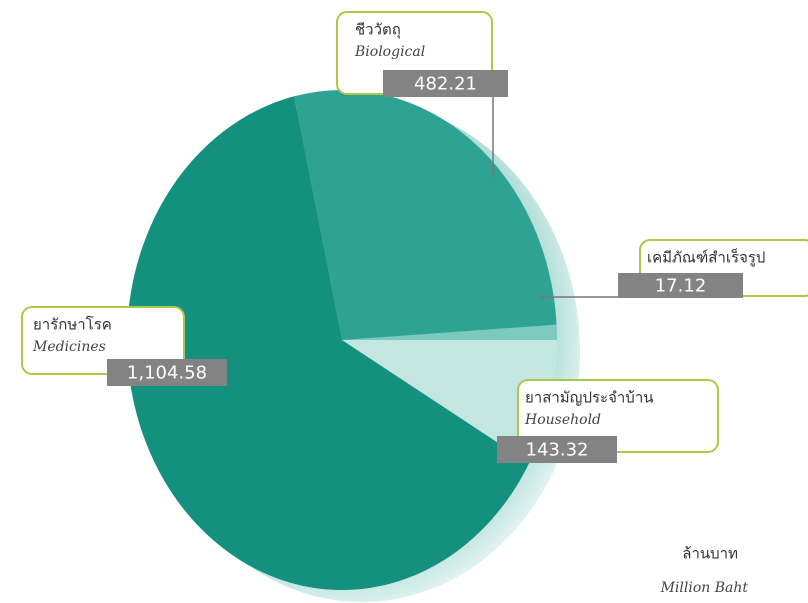 The image size is (808, 603). What do you see at coordinates (72, 325) in the screenshot?
I see `category-label: ยารักษาโรค` at bounding box center [72, 325].